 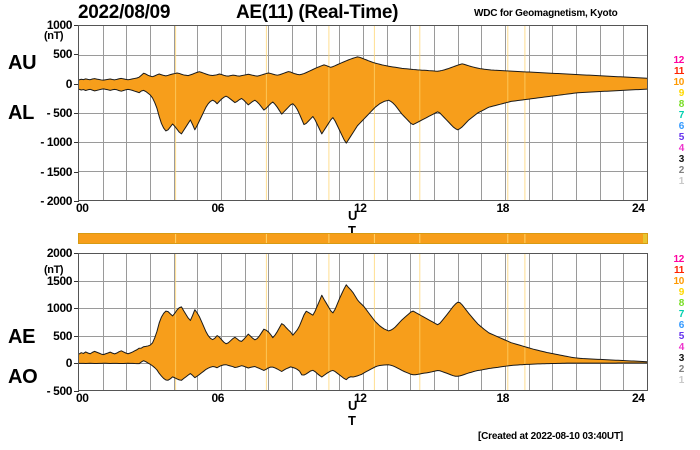 I want to click on bottom-x-axis-title: U T, so click(x=353, y=413).